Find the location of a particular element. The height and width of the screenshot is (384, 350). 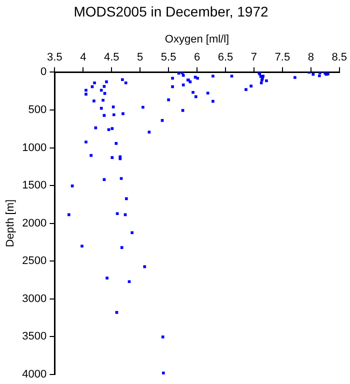

y-tick-label: 500 is located at coordinates (37, 110).